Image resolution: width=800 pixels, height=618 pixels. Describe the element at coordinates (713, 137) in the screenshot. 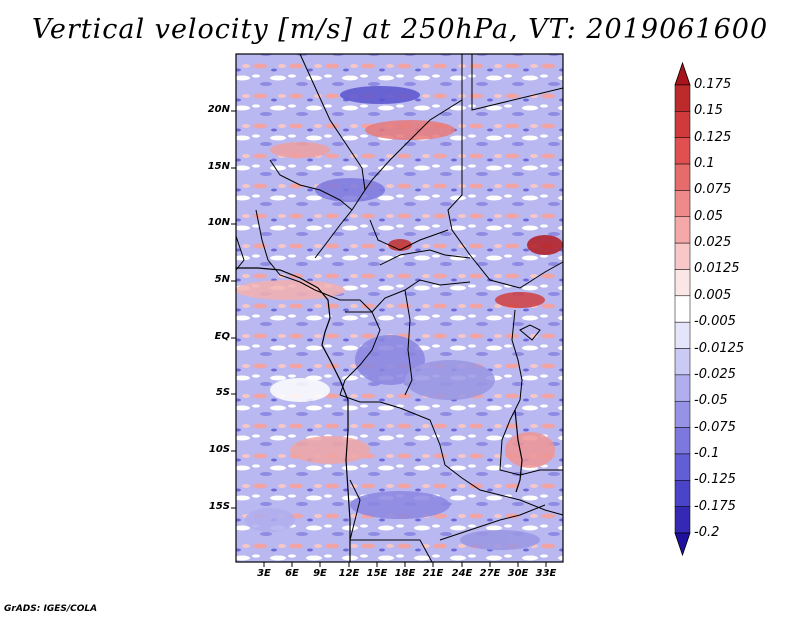

I see `colorbar-label: 0.125` at that location.